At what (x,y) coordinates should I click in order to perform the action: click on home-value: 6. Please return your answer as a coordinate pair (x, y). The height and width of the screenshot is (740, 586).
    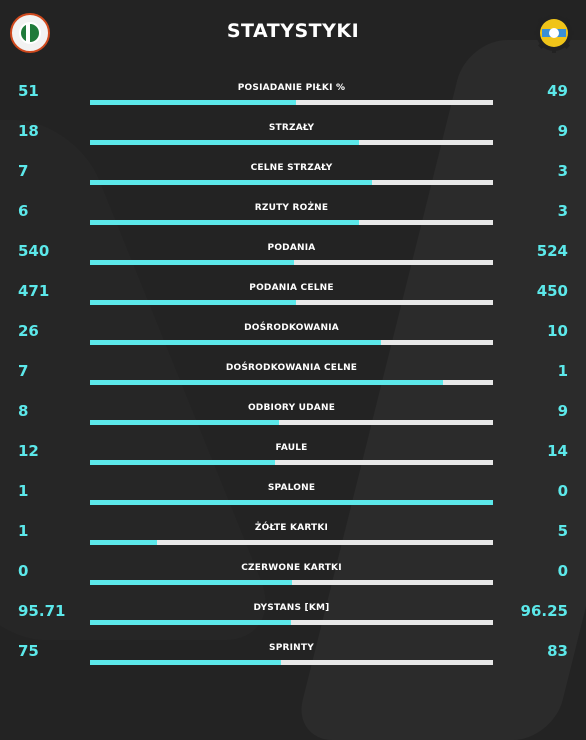
    Looking at the image, I should click on (23, 211).